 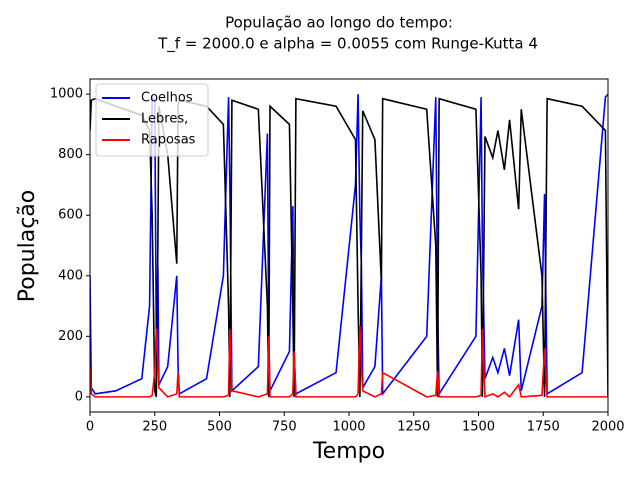 I want to click on x-tick-label: 500, so click(x=219, y=427).